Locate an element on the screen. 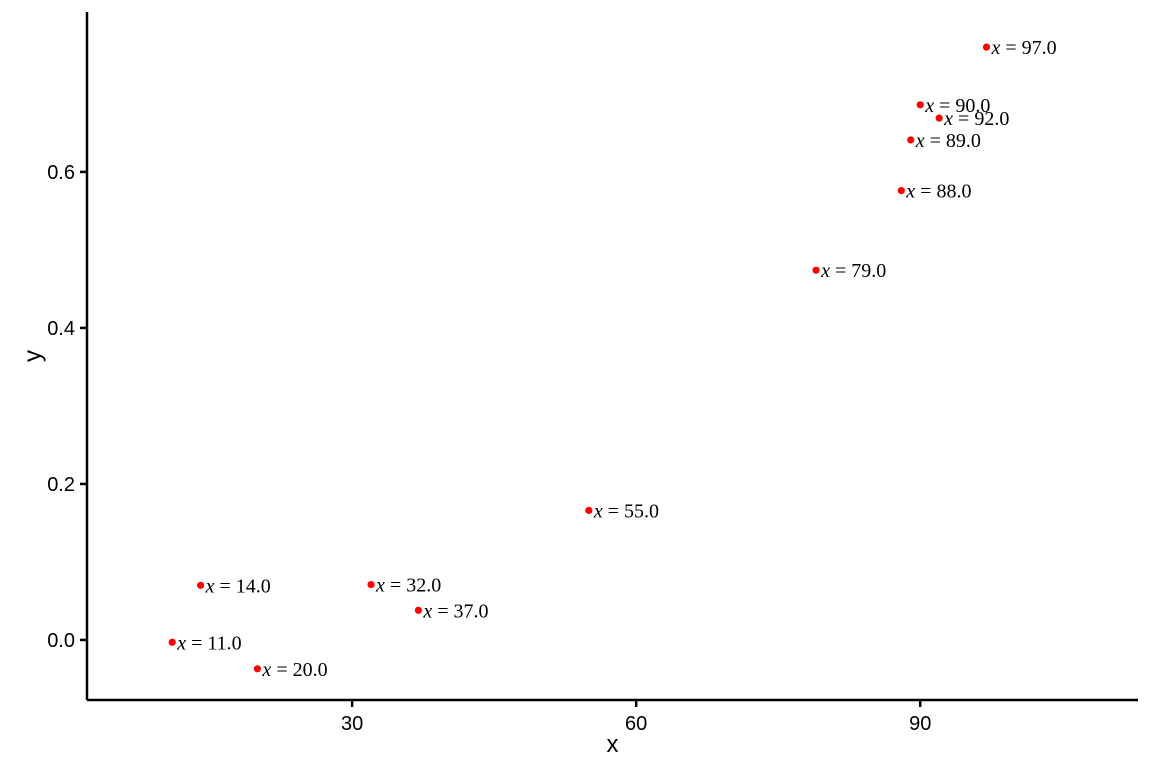 This screenshot has width=1152, height=768. x-tick-labels: 30 60 90 is located at coordinates (636, 724).